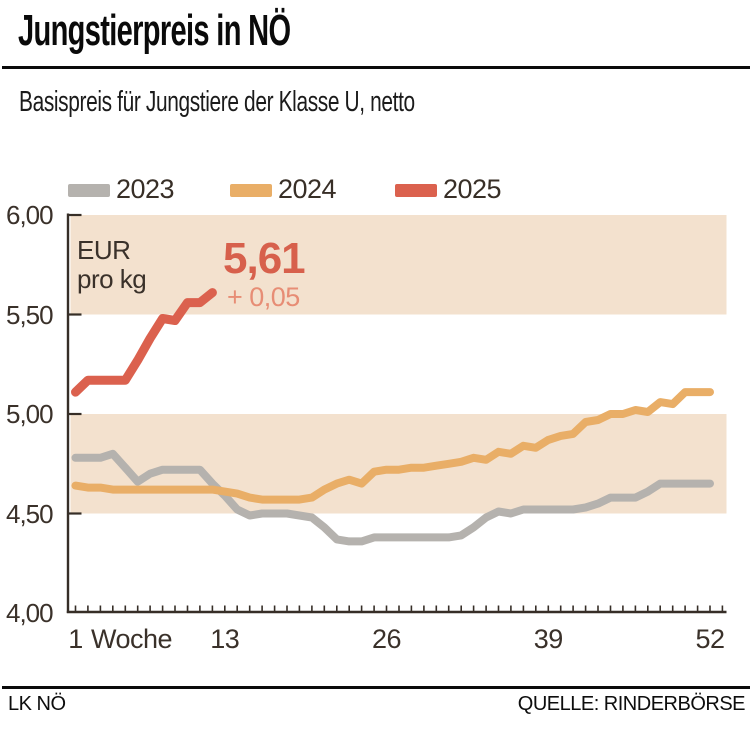  Describe the element at coordinates (74, 364) in the screenshot. I see `y-axis-ticks` at that location.